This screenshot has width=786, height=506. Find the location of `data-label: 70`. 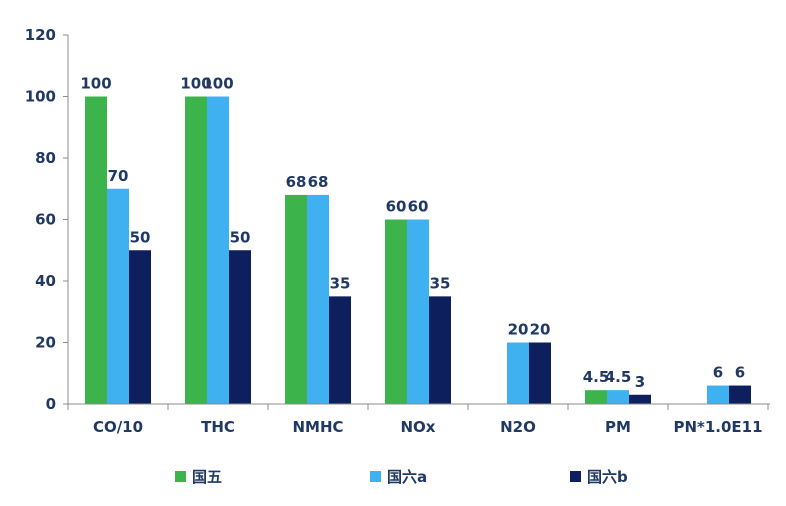

data-label: 70 is located at coordinates (118, 176).